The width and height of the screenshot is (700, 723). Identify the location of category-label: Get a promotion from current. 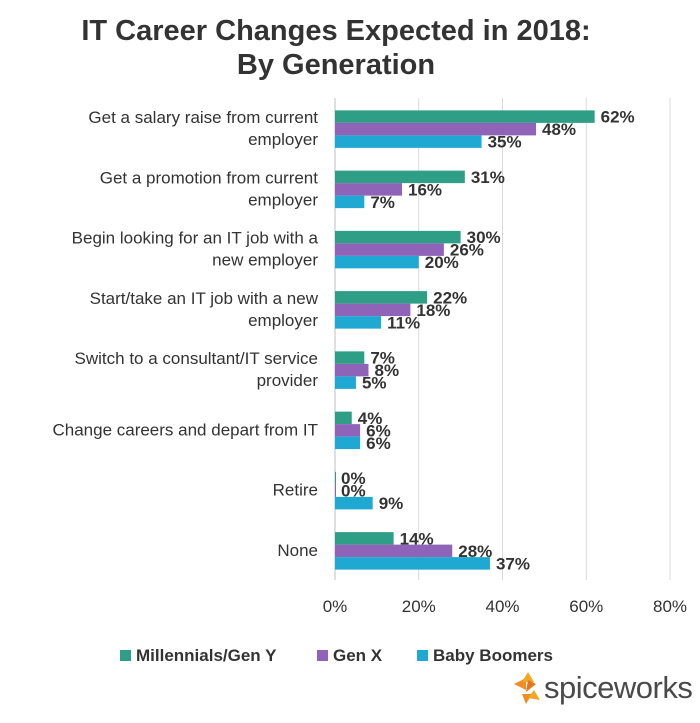
(209, 177).